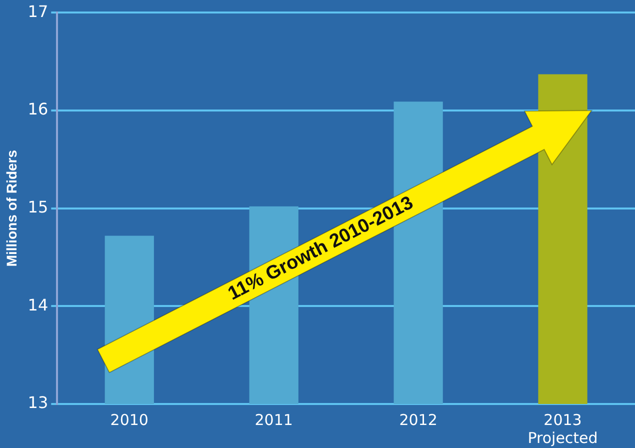 This screenshot has height=448, width=635. Describe the element at coordinates (38, 402) in the screenshot. I see `y-tick-label: 13` at that location.